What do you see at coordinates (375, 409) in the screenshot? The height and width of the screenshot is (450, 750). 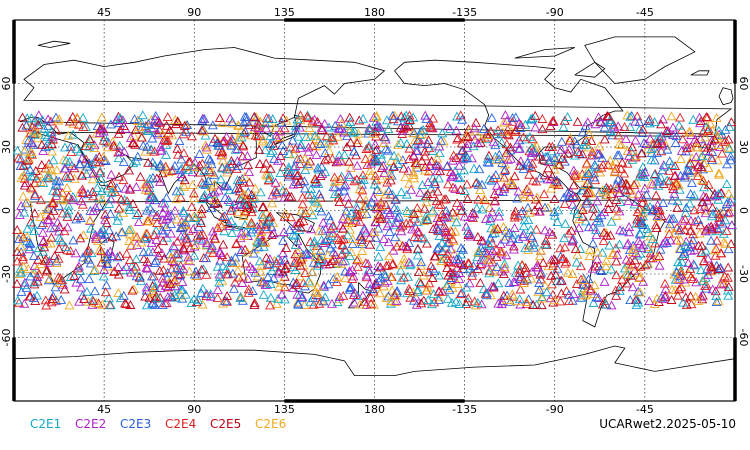 I see `bottom-longitude-labels: 45 90 135 180 -135 -90 -45` at bounding box center [375, 409].